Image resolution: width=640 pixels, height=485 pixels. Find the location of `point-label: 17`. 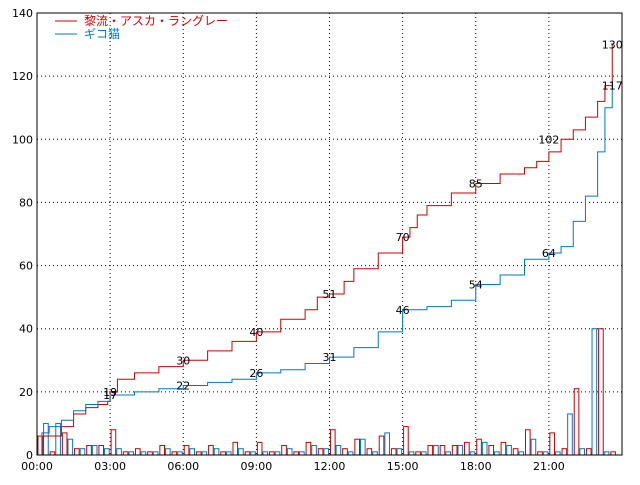

point-label: 17 is located at coordinates (110, 395).